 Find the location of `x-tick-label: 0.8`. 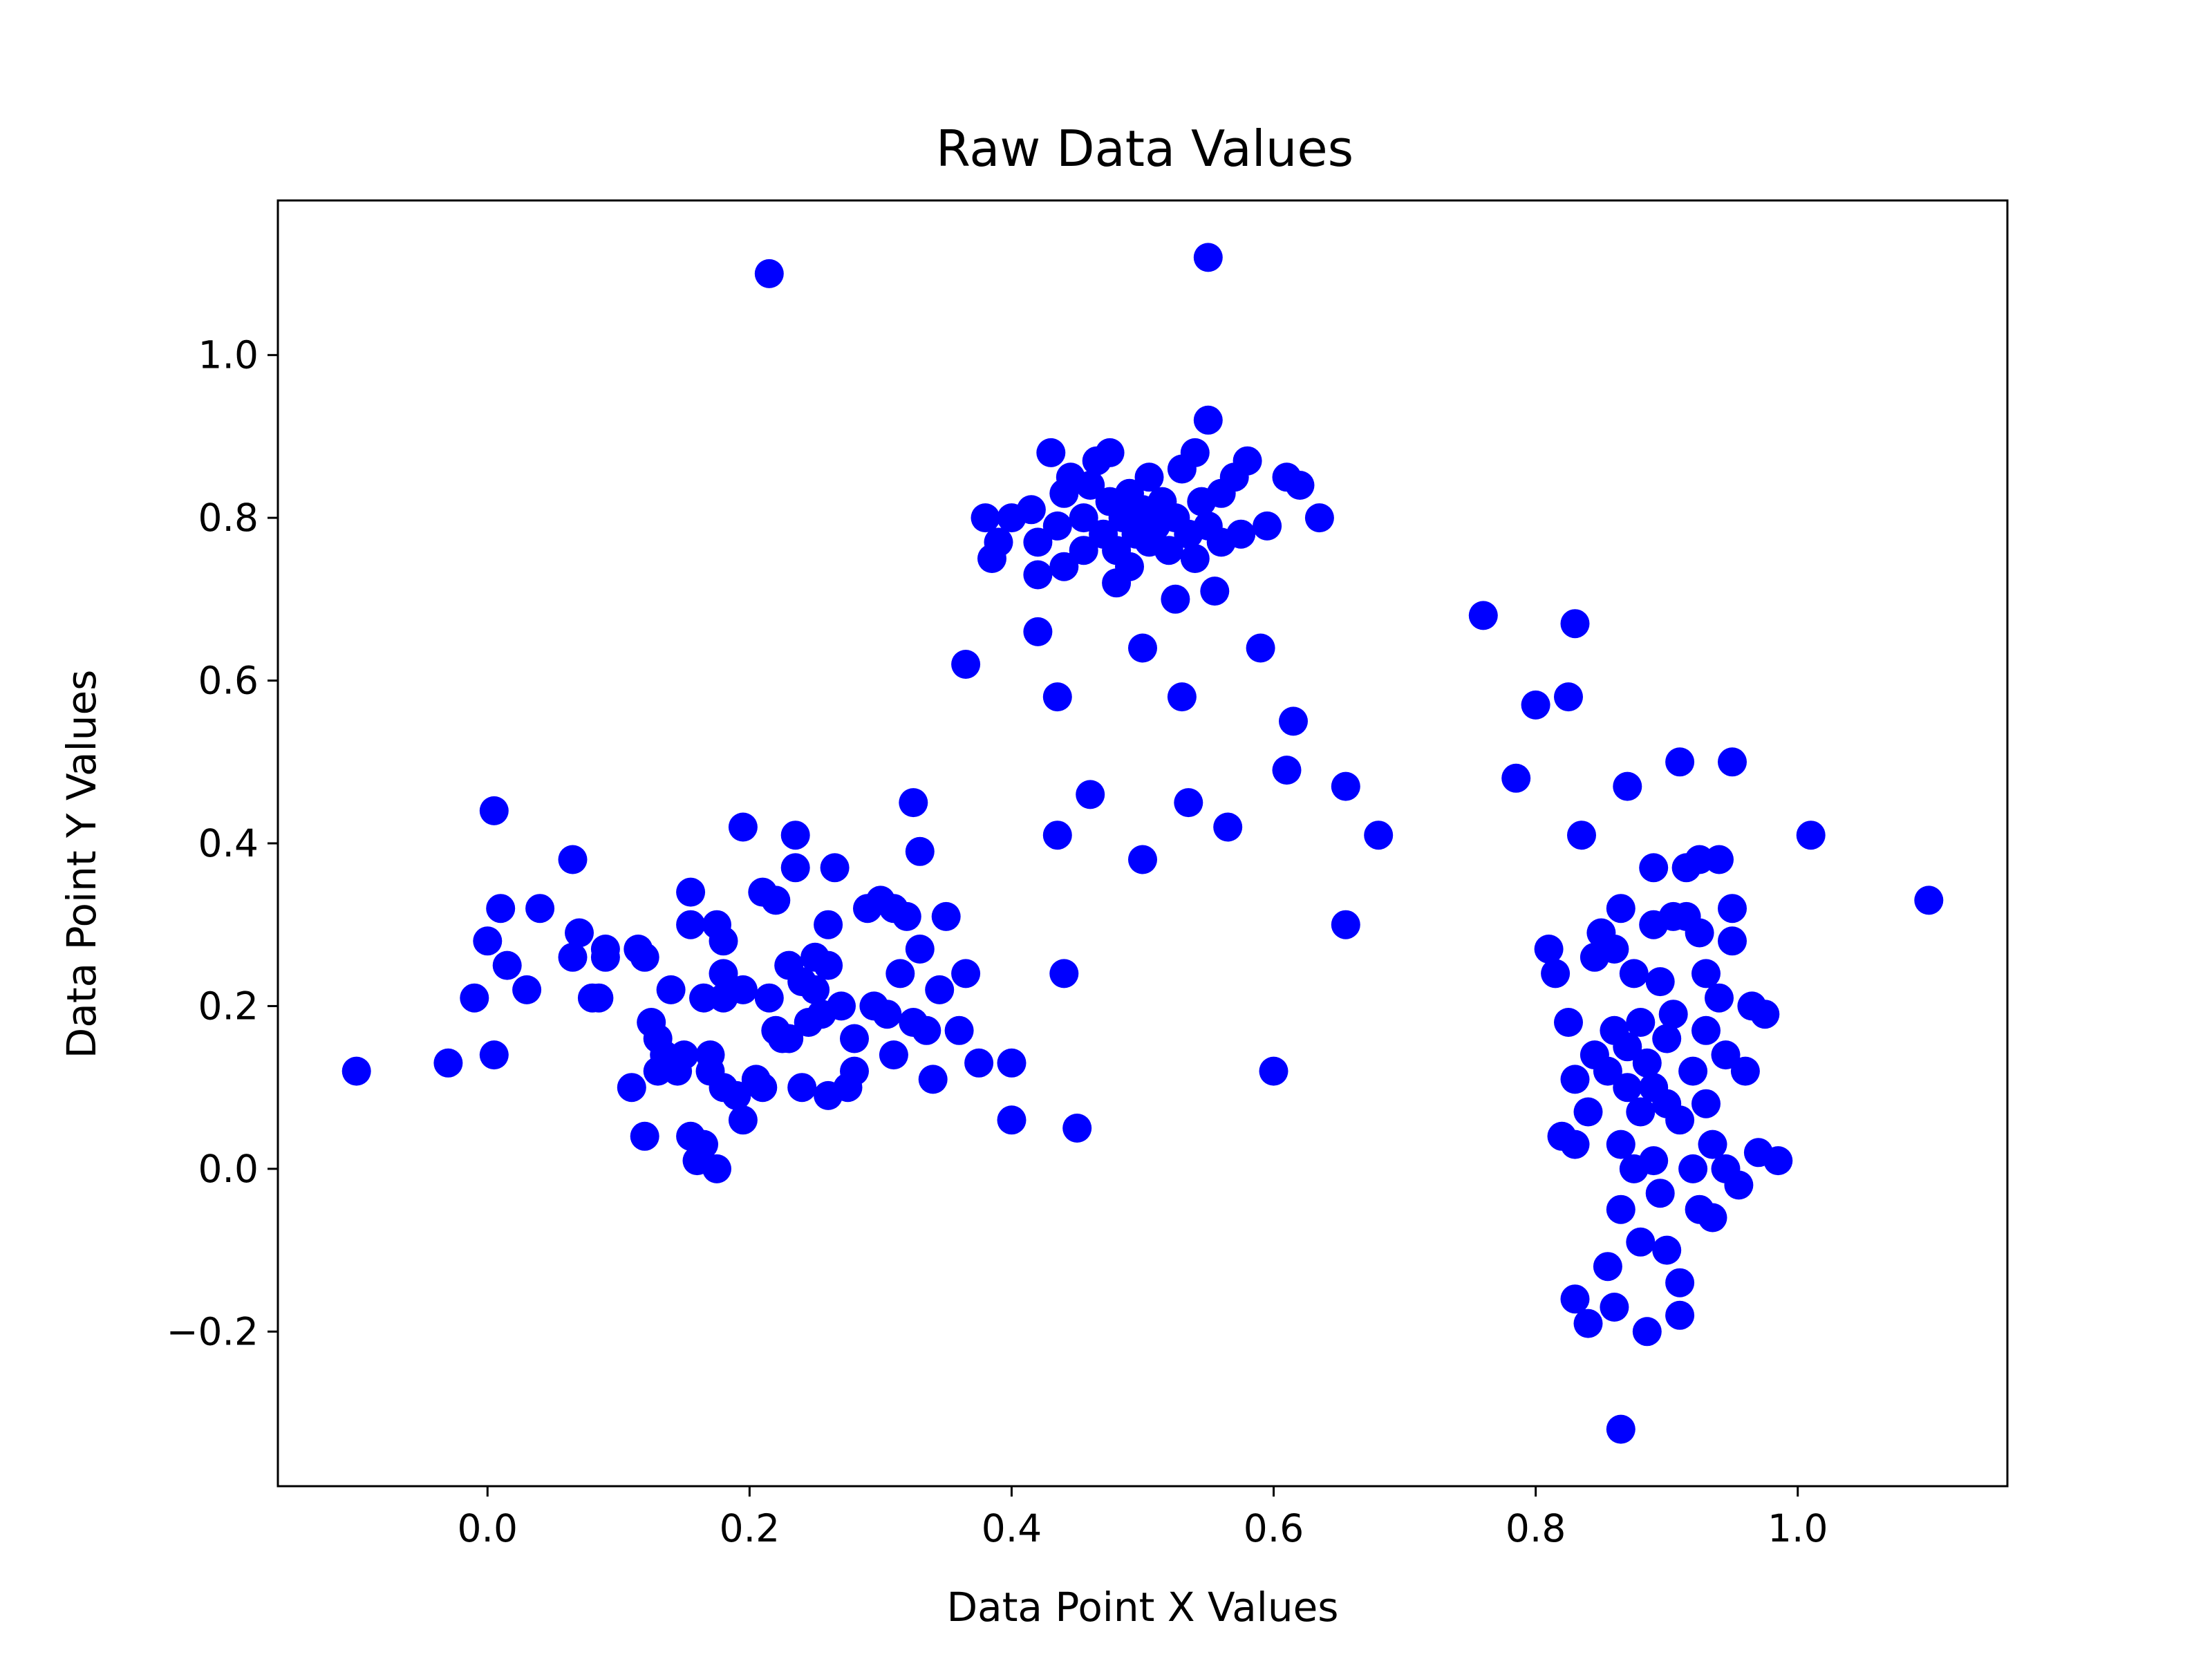

x-tick-label: 0.8 is located at coordinates (1536, 1528).